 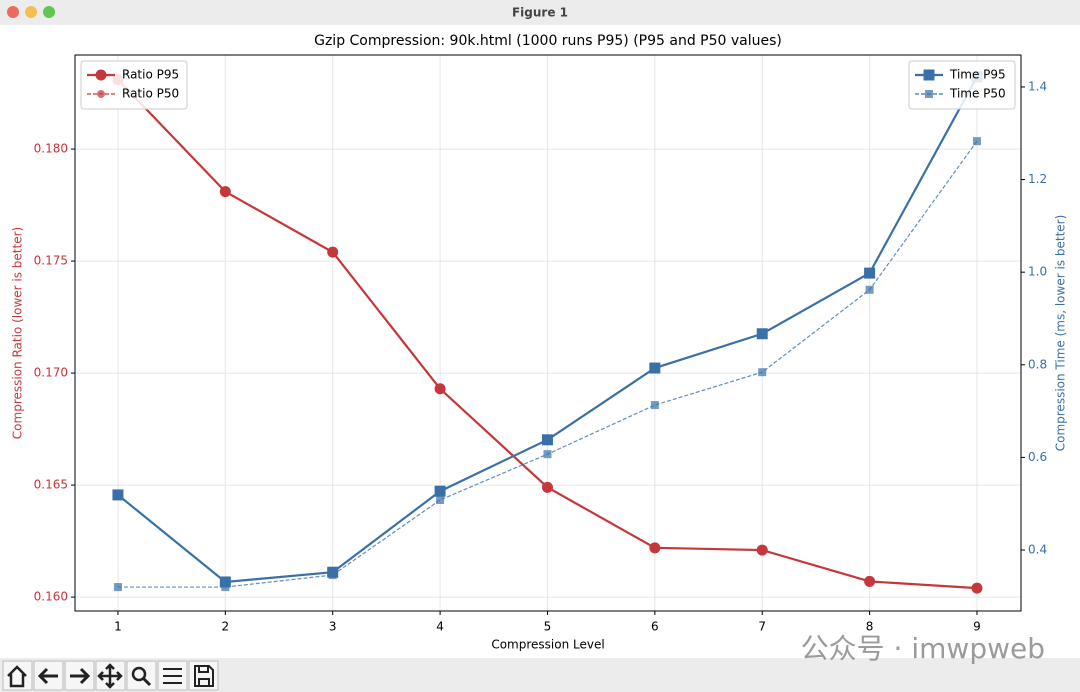 What do you see at coordinates (548, 627) in the screenshot?
I see `x-tick-label: 5` at bounding box center [548, 627].